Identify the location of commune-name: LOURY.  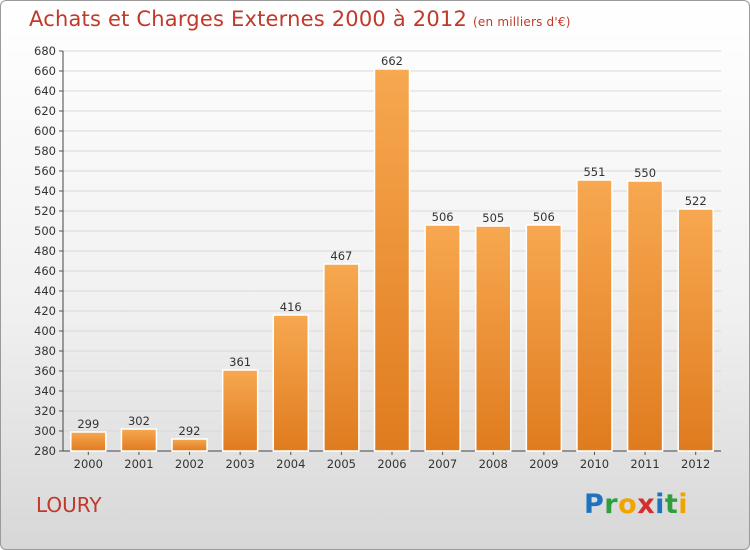
(69, 505).